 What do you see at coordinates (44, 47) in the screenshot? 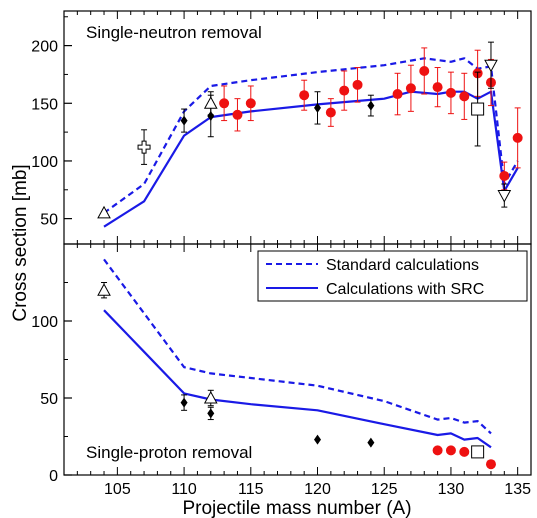
I see `y-tick-label-top-3: 200` at bounding box center [44, 47].